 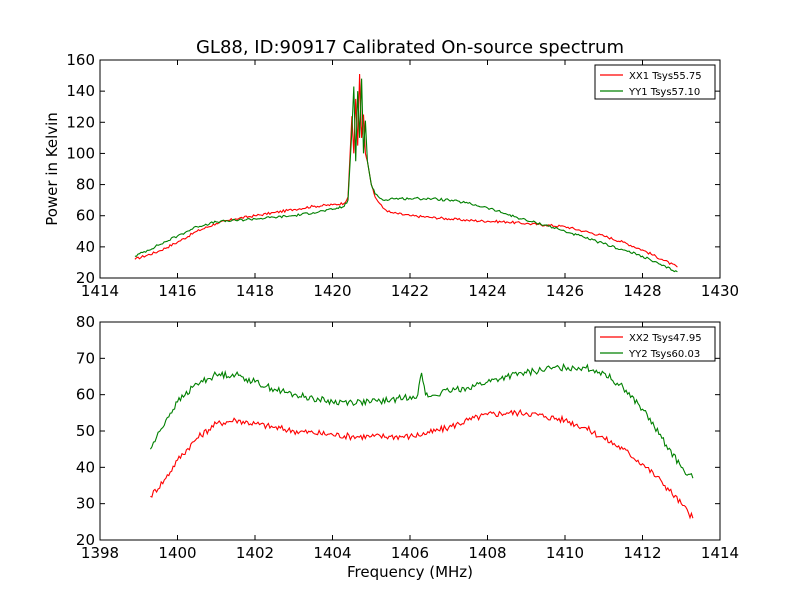 I want to click on bottom-y-tick-label: 70, so click(x=85, y=358).